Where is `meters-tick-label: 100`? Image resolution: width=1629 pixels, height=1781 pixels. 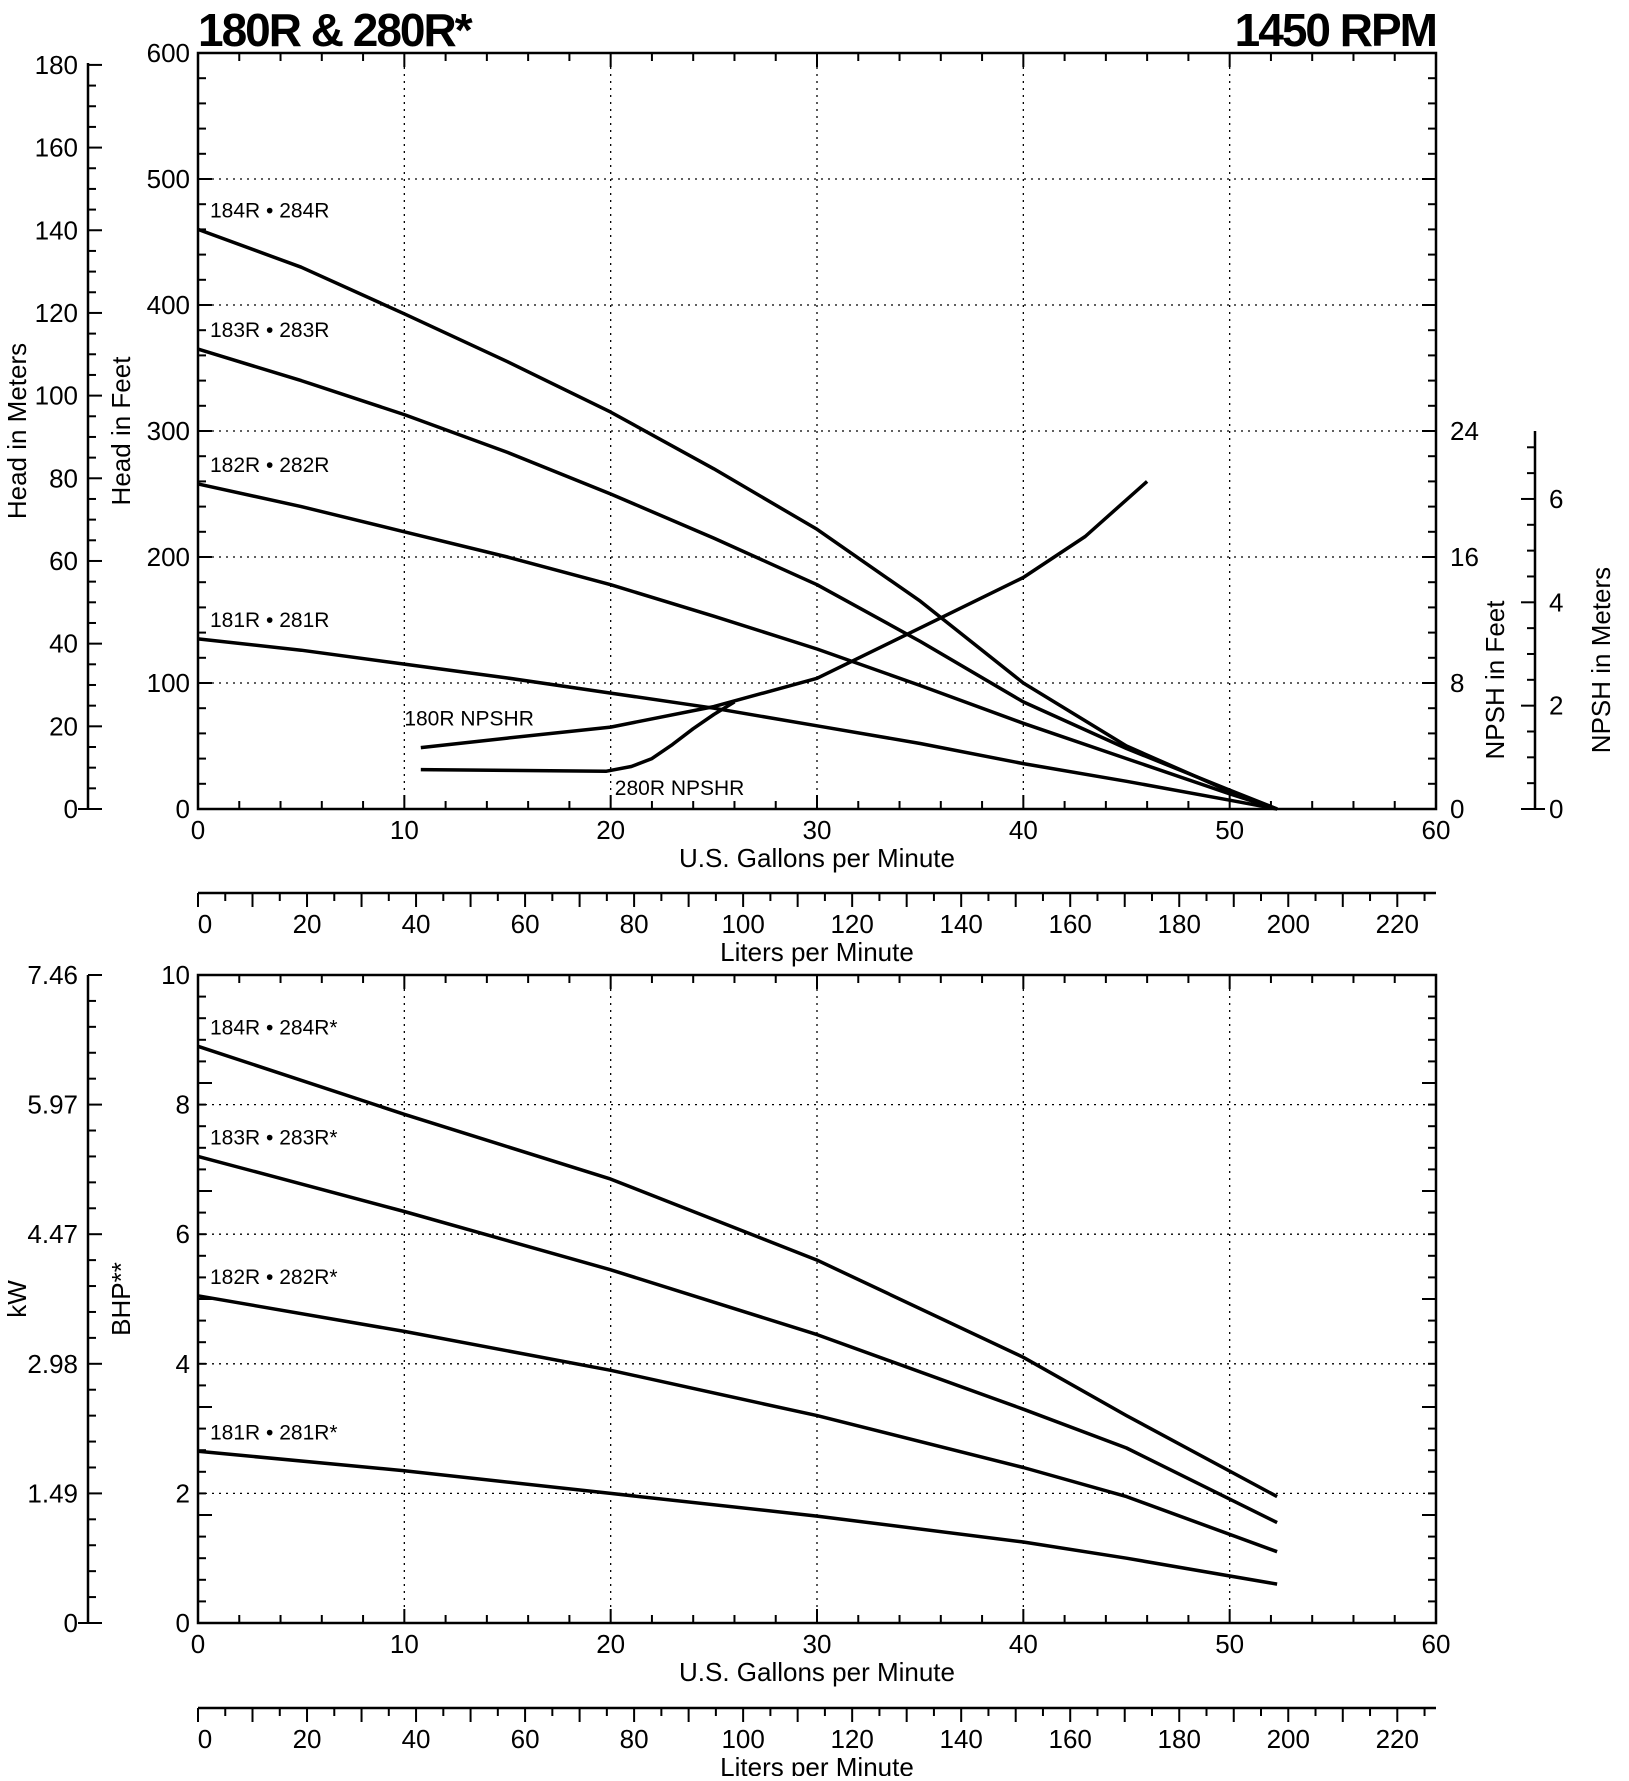 meters-tick-label: 100 is located at coordinates (56, 396).